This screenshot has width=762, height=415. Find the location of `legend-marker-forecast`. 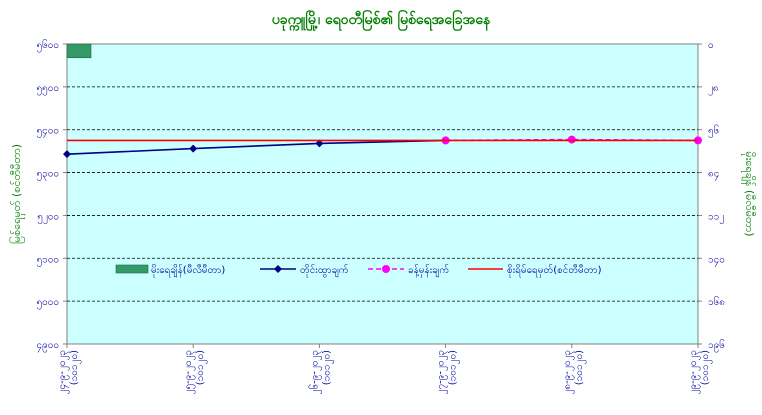

legend-marker-forecast is located at coordinates (386, 269).